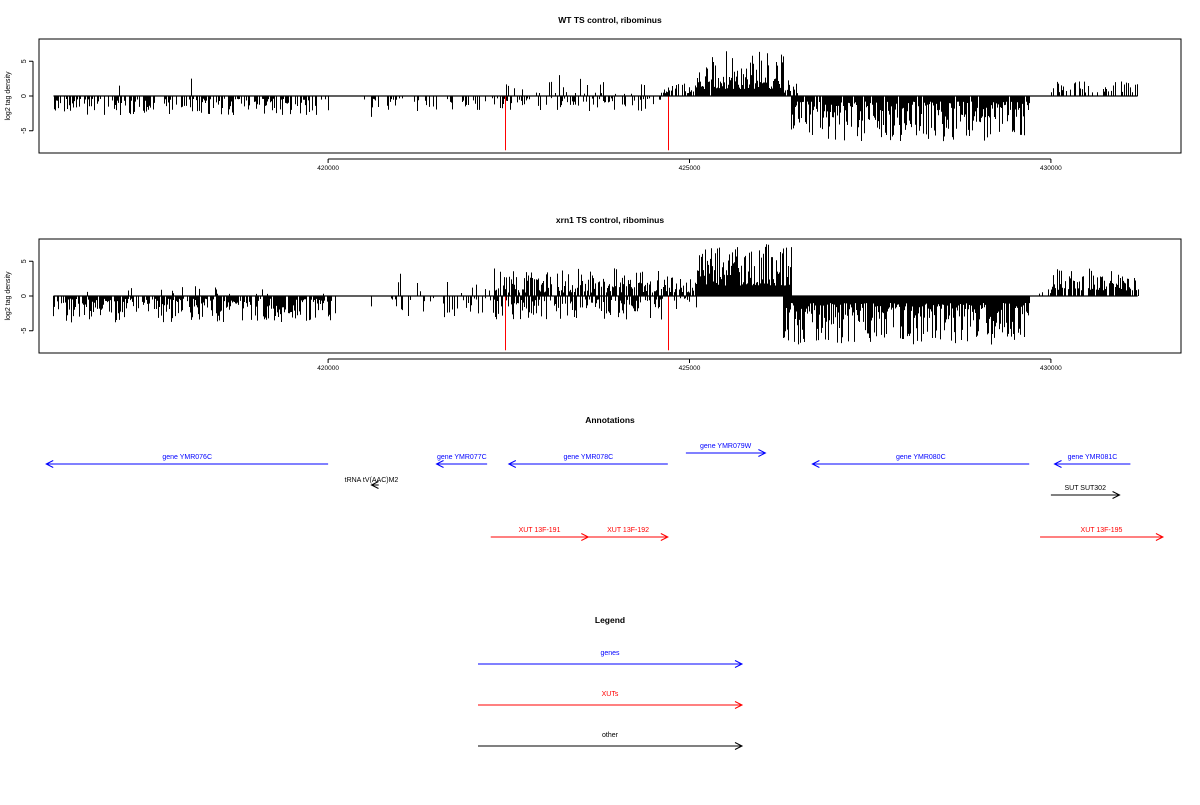 This screenshot has width=1200, height=805. I want to click on xrn1-y-tick-label: -5, so click(24, 331).